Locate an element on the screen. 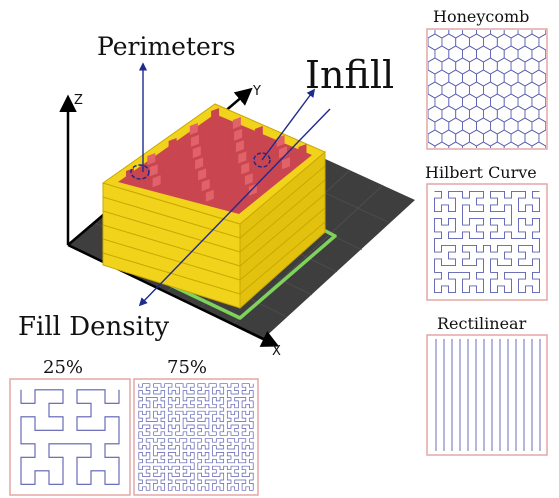  y-axis-label: Y is located at coordinates (256, 91).